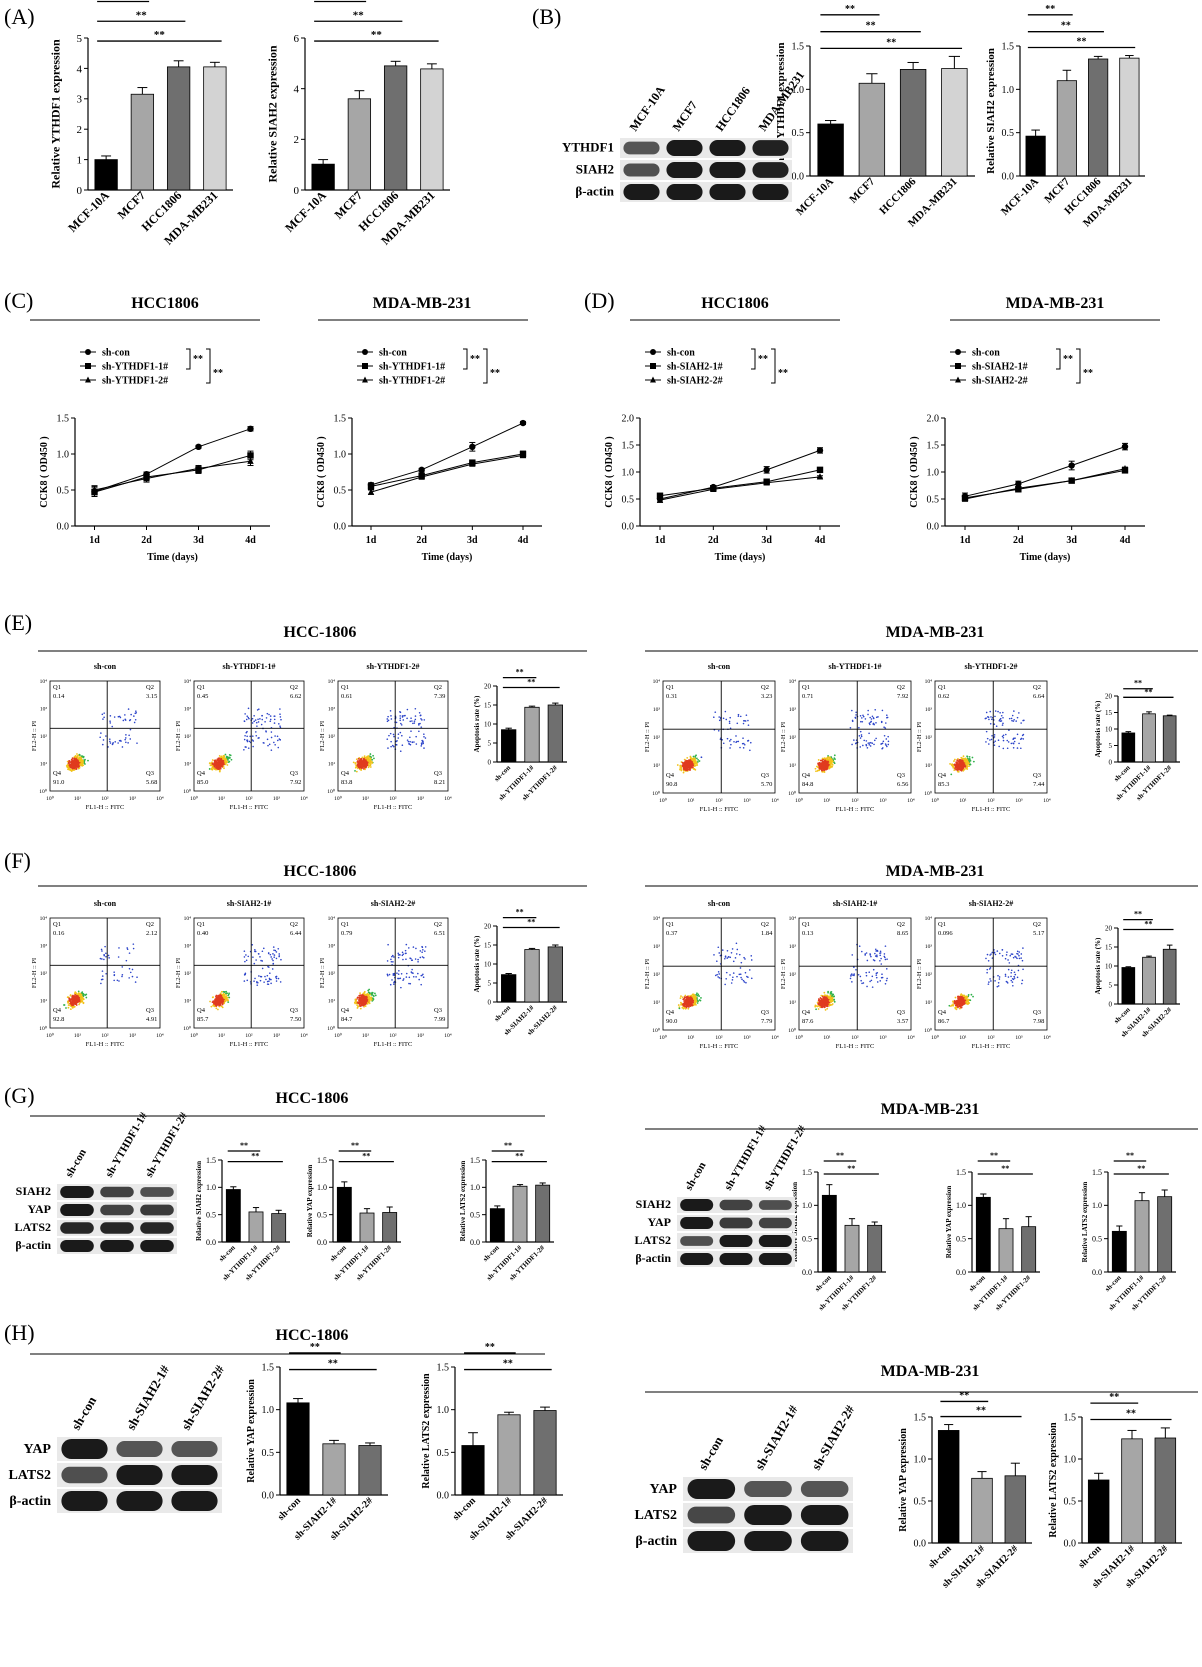 The height and width of the screenshot is (1667, 1202). I want to click on y-tick-label: 2, so click(80, 130).